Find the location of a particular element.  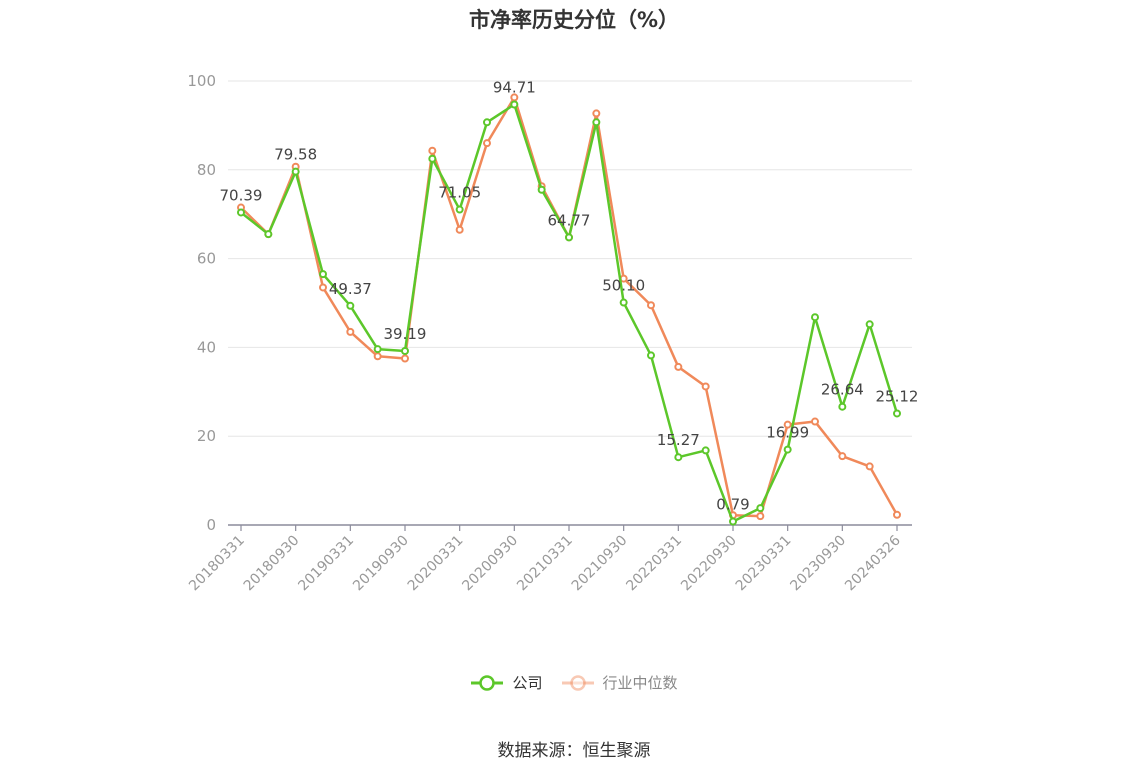

legend-company-icon is located at coordinates (487, 682).